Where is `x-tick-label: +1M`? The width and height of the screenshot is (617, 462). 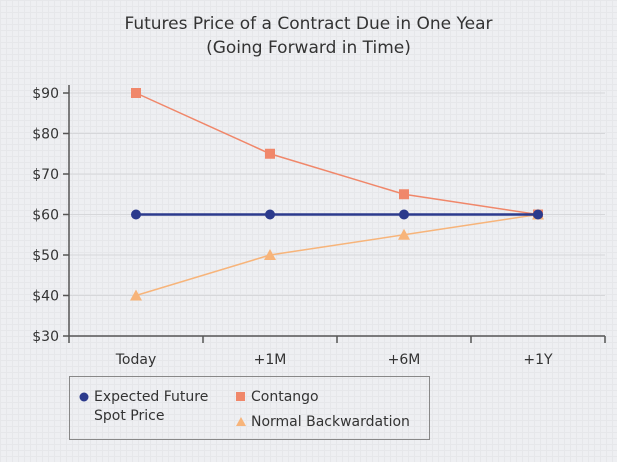
x-tick-label: +1M is located at coordinates (270, 360).